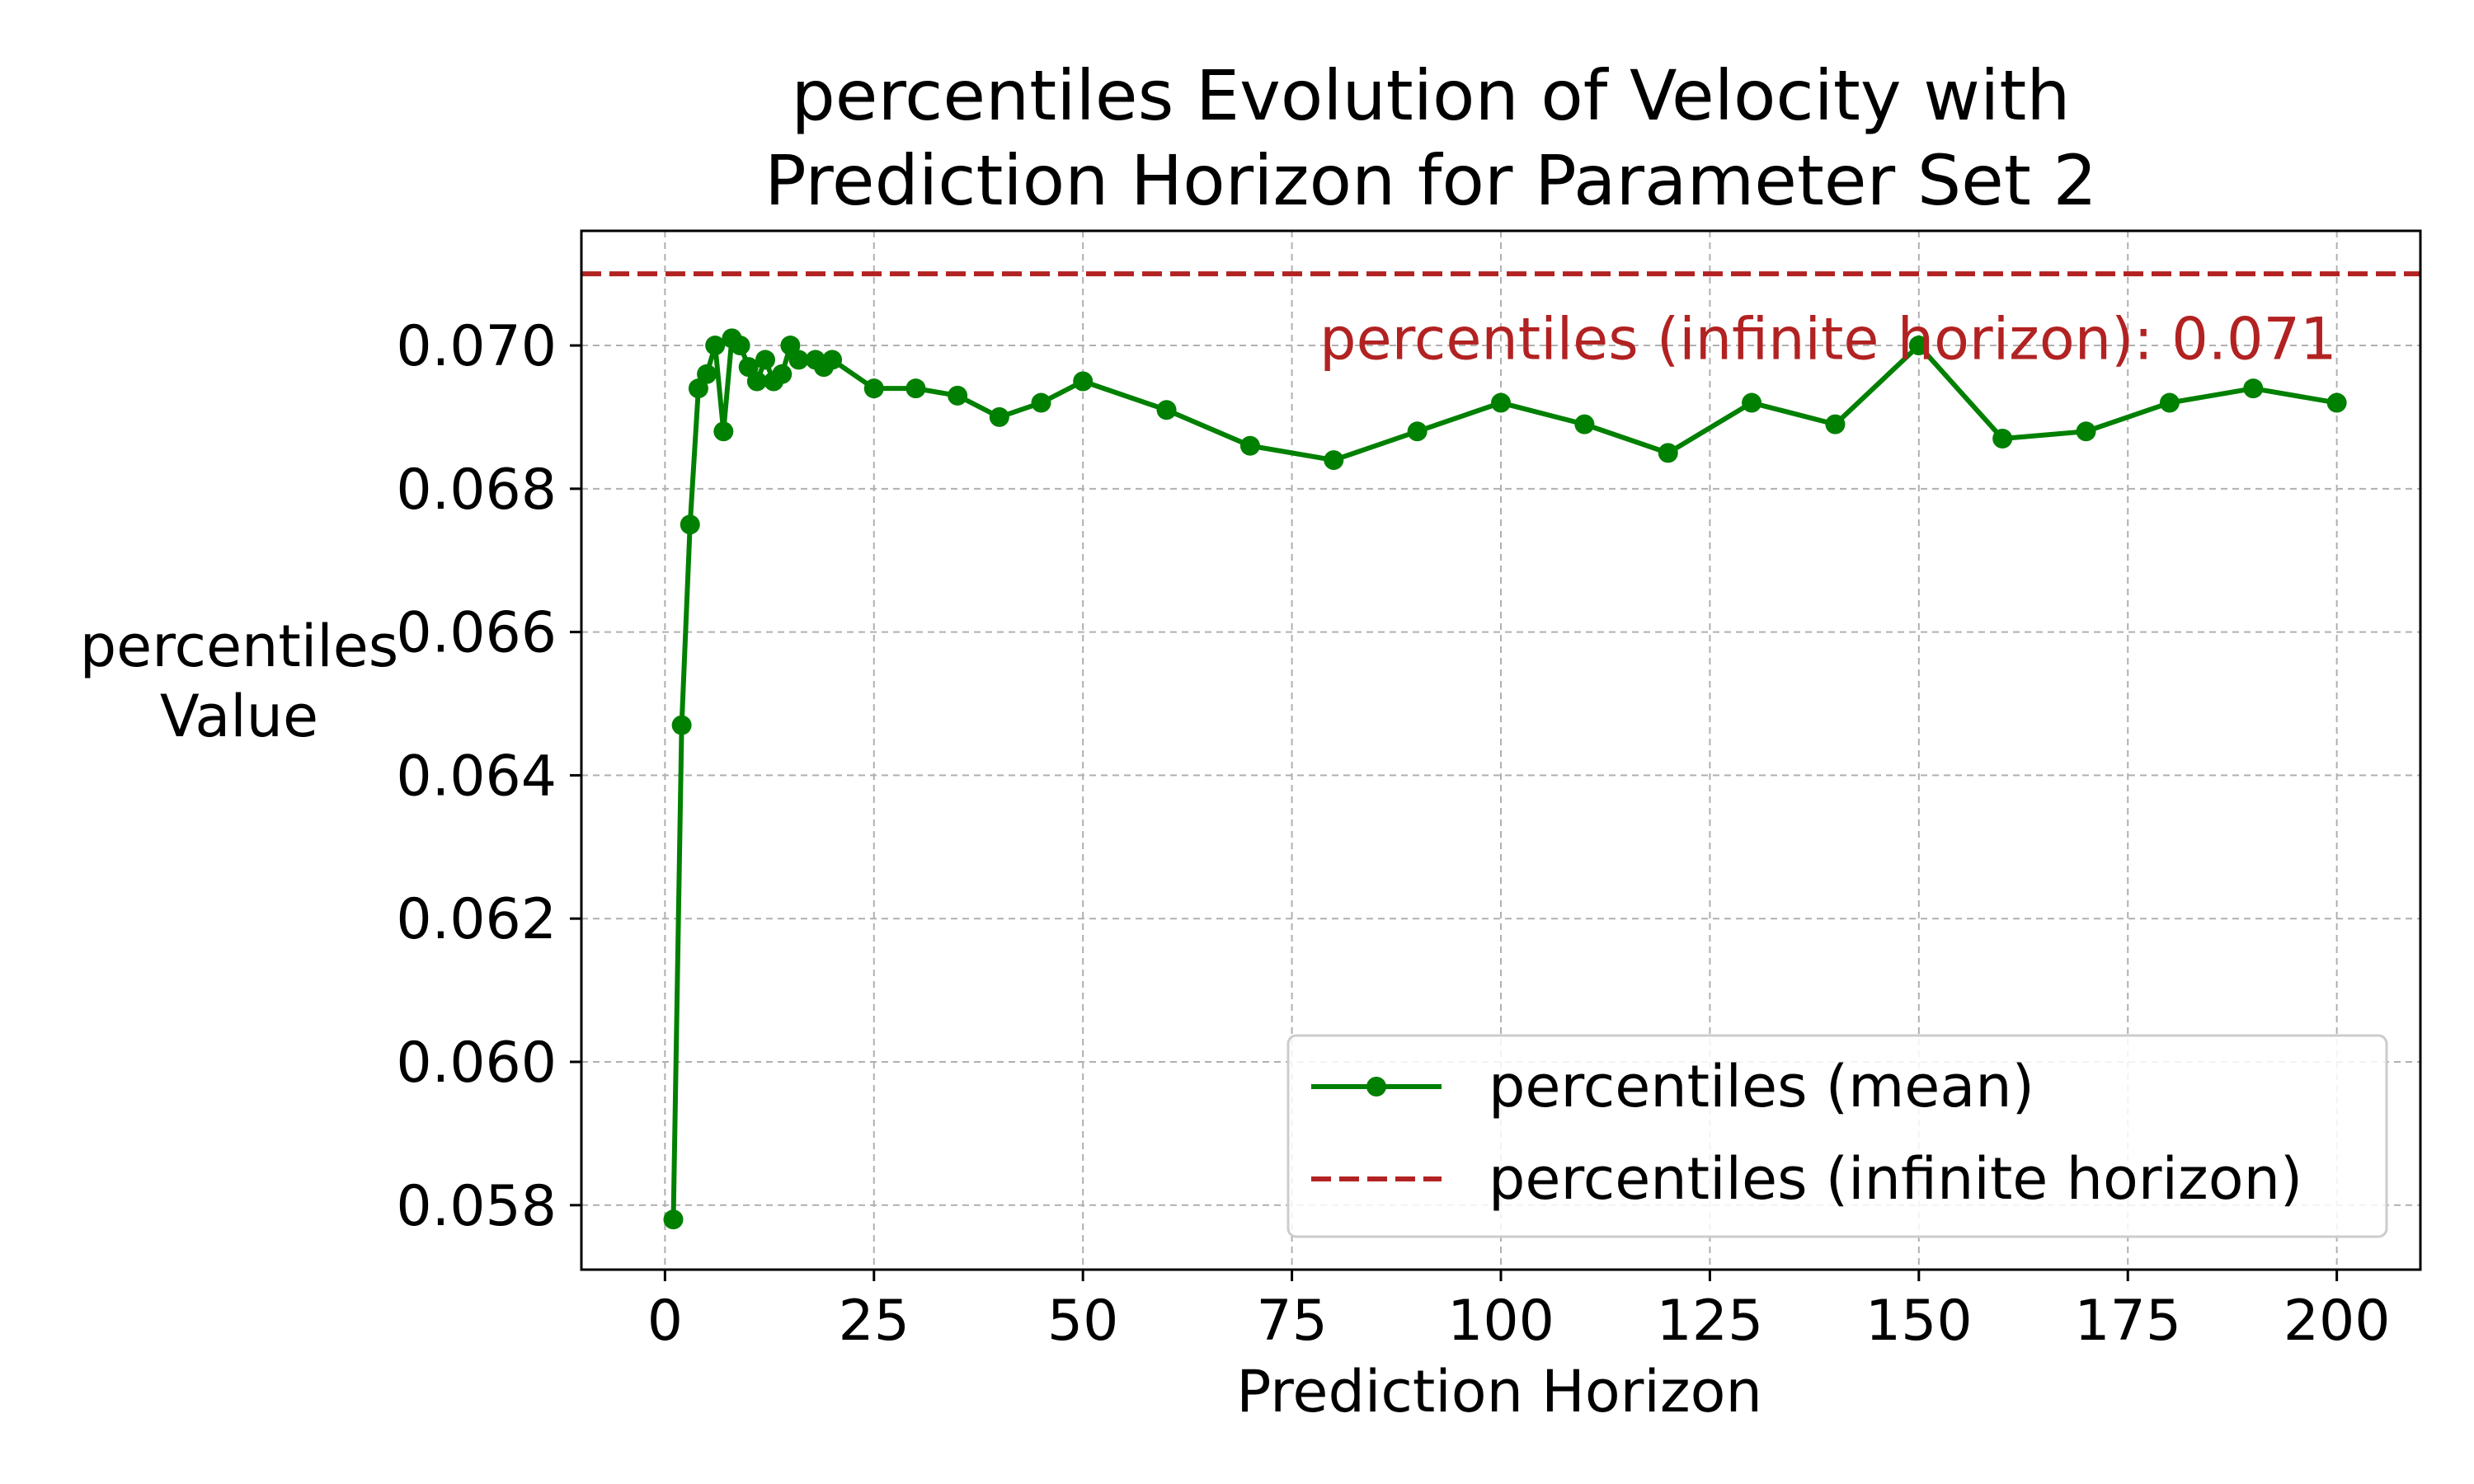 This screenshot has width=2474, height=1484. What do you see at coordinates (1919, 1321) in the screenshot?
I see `x-tick-label: 150` at bounding box center [1919, 1321].